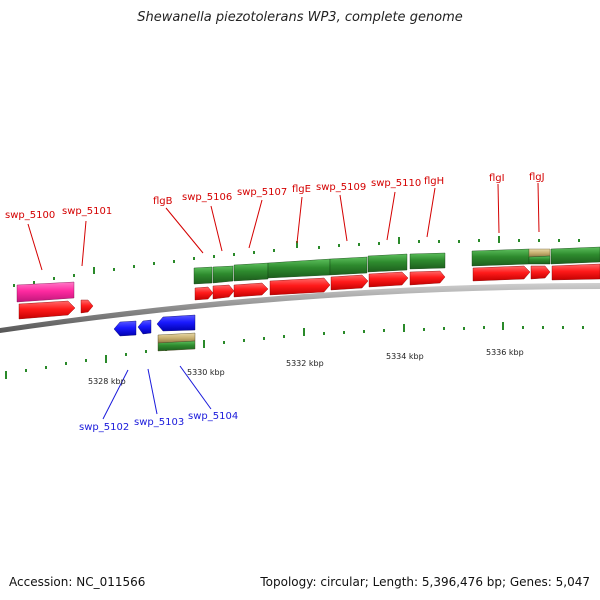 The height and width of the screenshot is (600, 600). What do you see at coordinates (501, 273) in the screenshot?
I see `cds-flgI` at bounding box center [501, 273].